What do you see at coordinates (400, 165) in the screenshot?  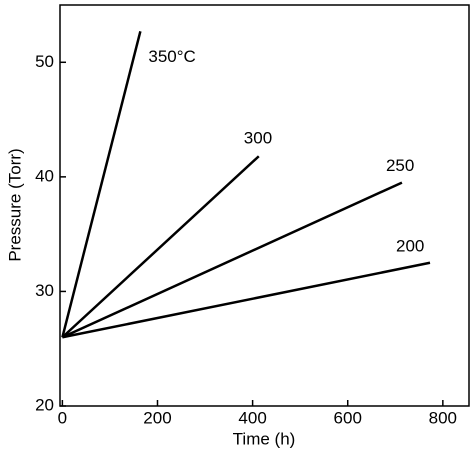 I see `series-label: 250` at bounding box center [400, 165].